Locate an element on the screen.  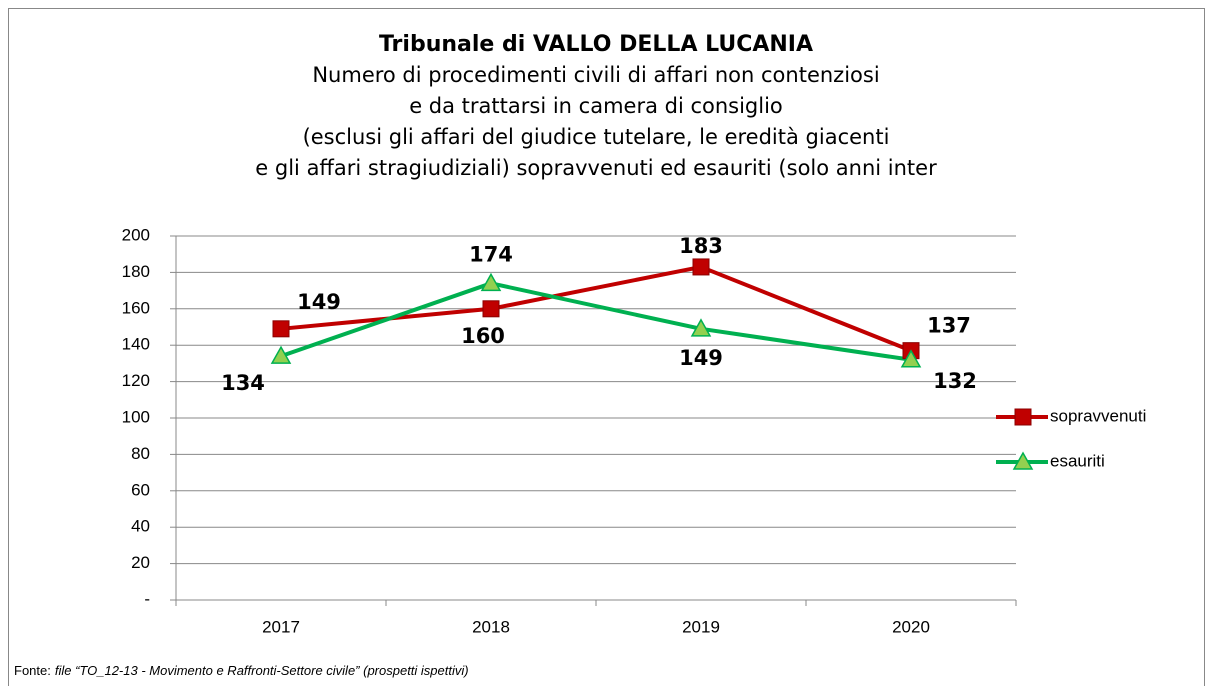
source-label: Fonte: is located at coordinates (32, 670).